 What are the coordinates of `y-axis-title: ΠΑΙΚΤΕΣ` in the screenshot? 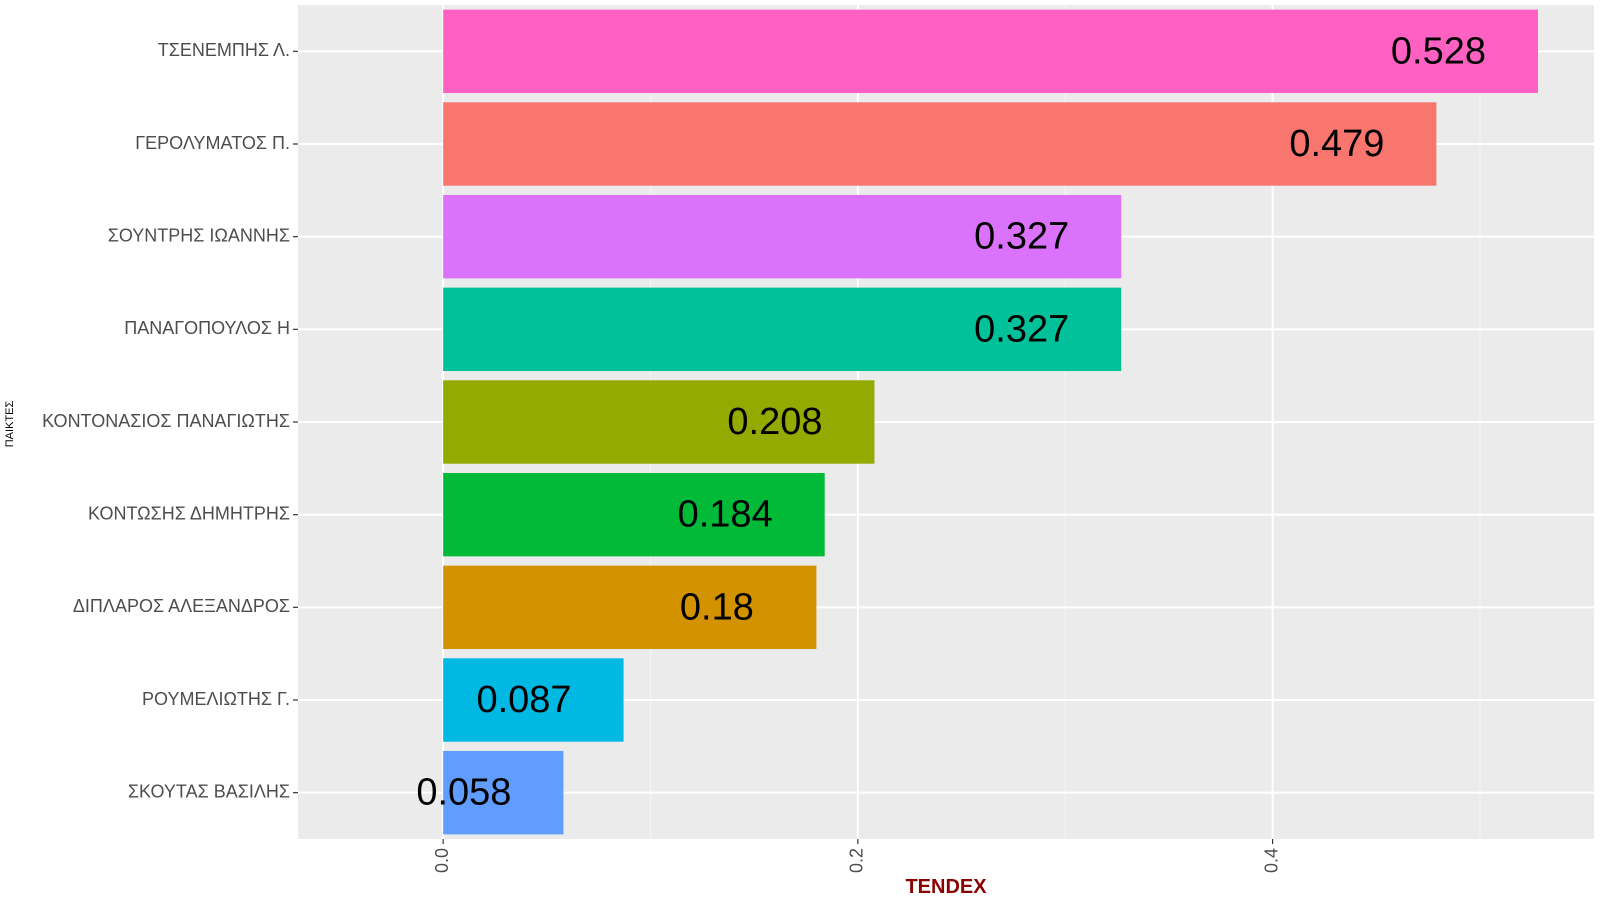 It's located at (10, 424).